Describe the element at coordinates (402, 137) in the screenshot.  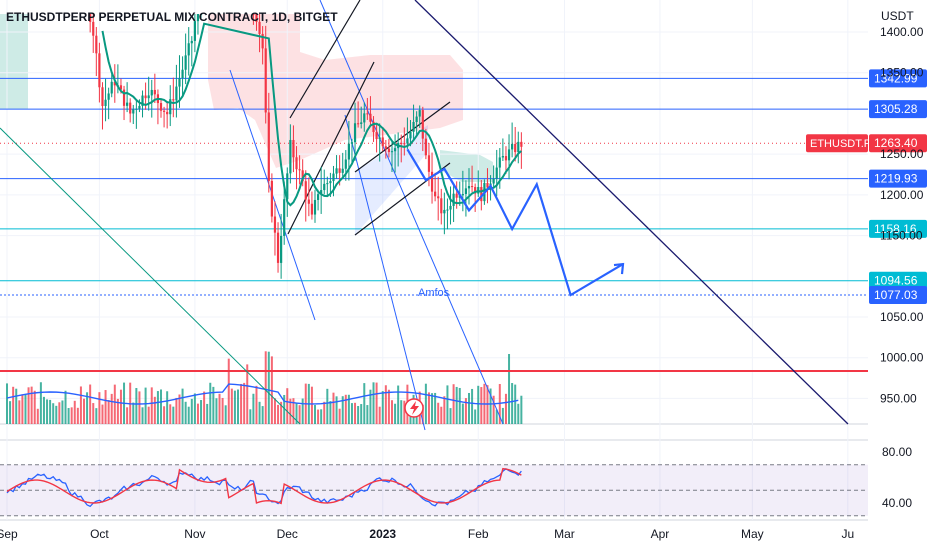
I see `wedge-line` at that location.